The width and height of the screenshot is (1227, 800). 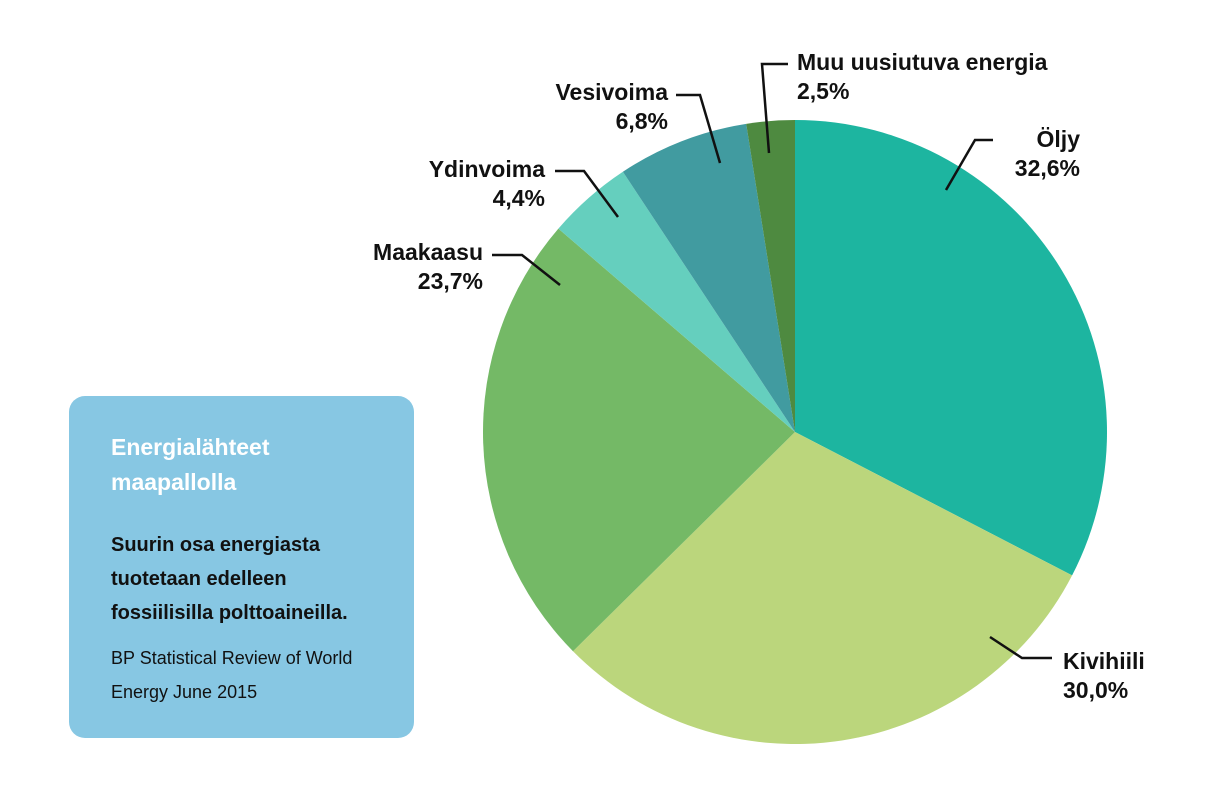 What do you see at coordinates (968, 164) in the screenshot?
I see `leader-line-oljy` at bounding box center [968, 164].